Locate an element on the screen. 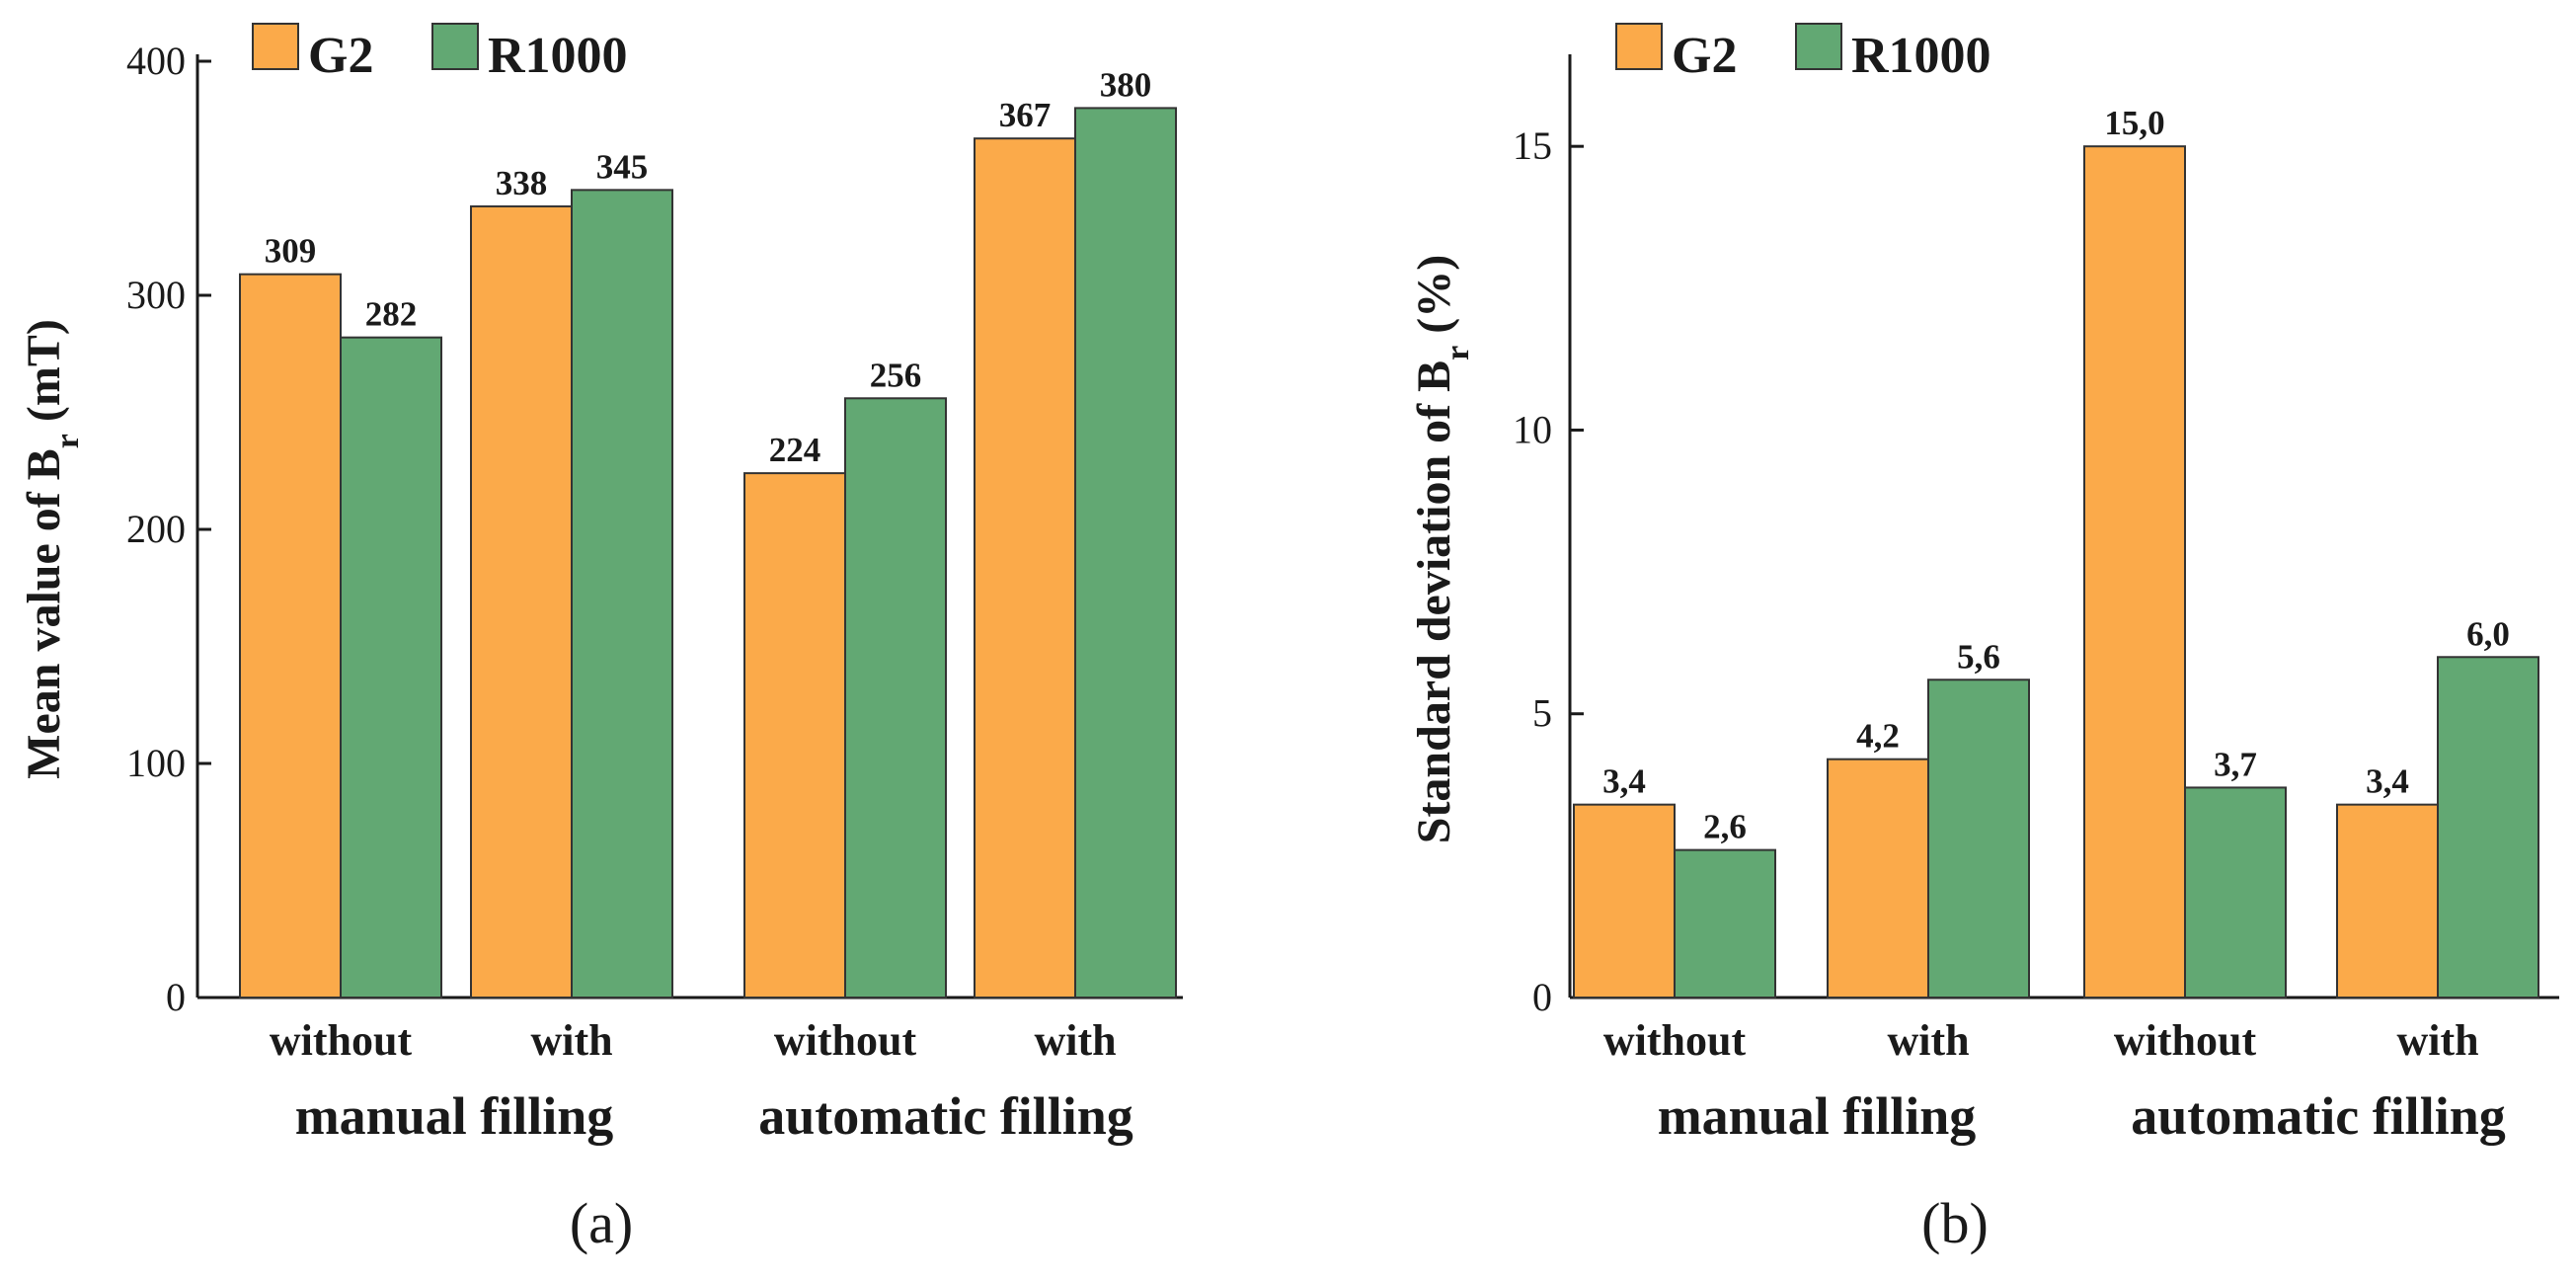 The width and height of the screenshot is (2576, 1280). y-axis-label: Mean value of Br (mT) is located at coordinates (52, 549).